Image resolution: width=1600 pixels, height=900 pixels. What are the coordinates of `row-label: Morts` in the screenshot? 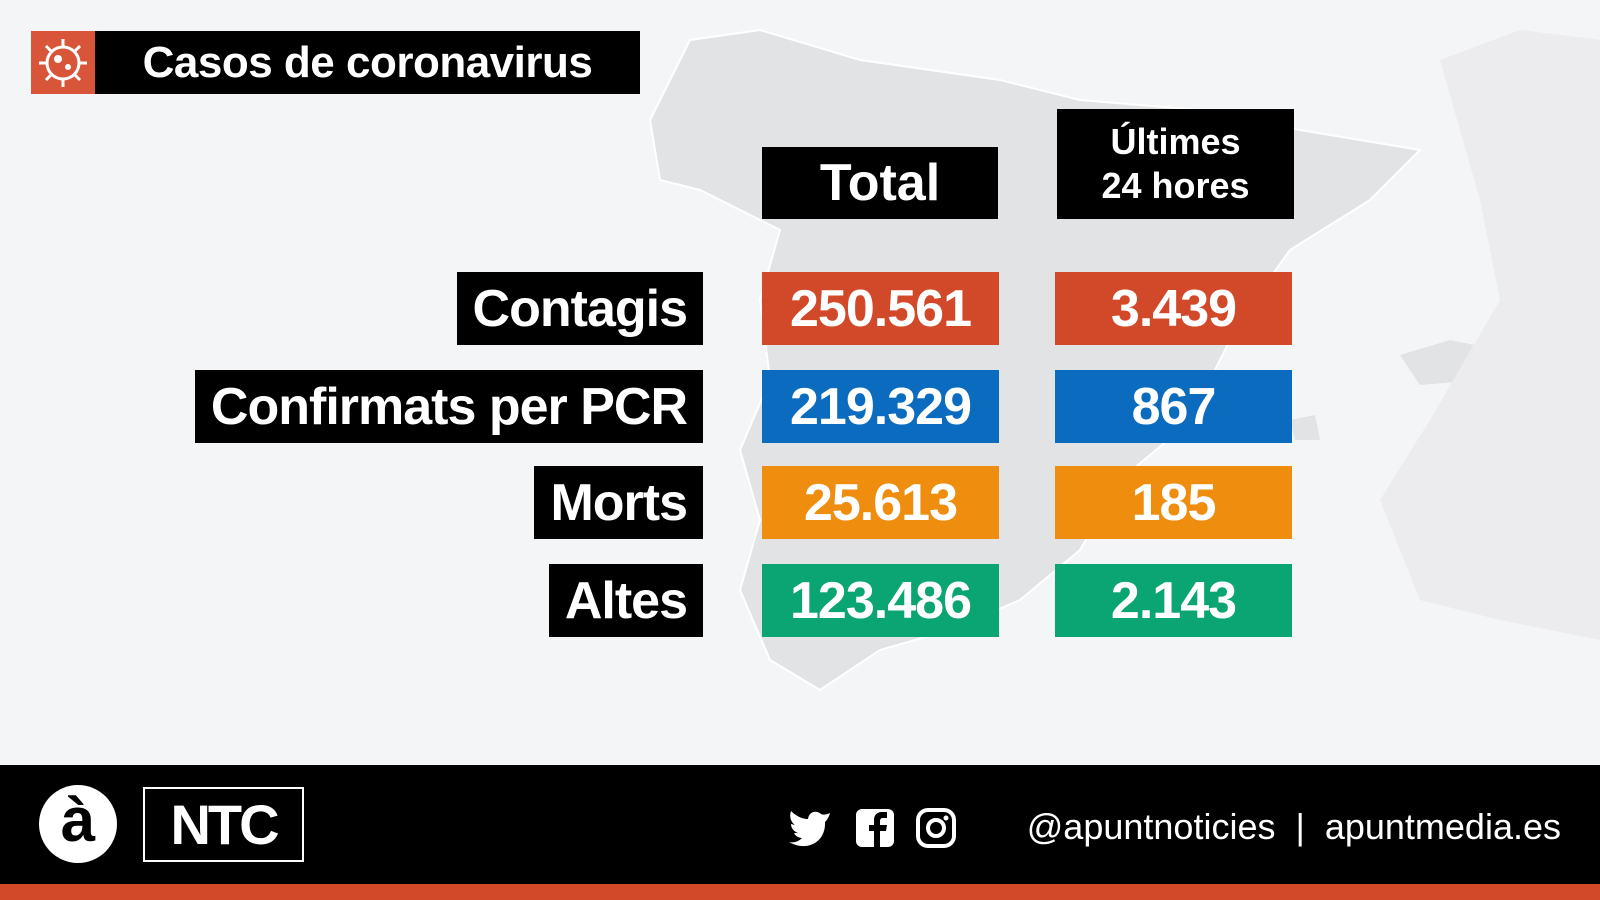 It's located at (618, 502).